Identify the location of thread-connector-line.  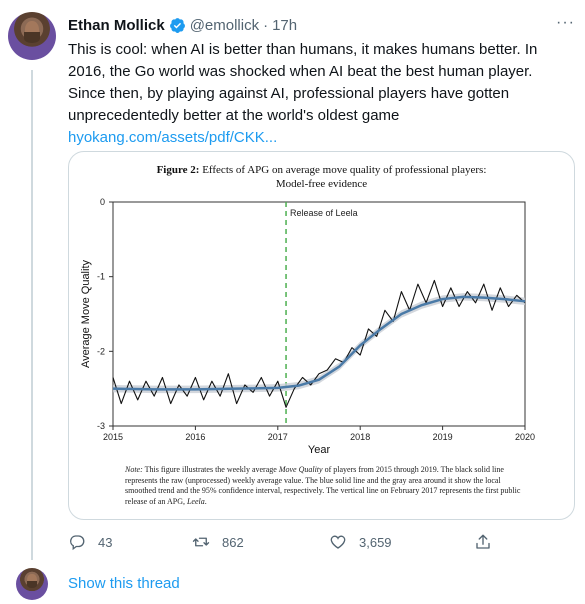
(32, 315).